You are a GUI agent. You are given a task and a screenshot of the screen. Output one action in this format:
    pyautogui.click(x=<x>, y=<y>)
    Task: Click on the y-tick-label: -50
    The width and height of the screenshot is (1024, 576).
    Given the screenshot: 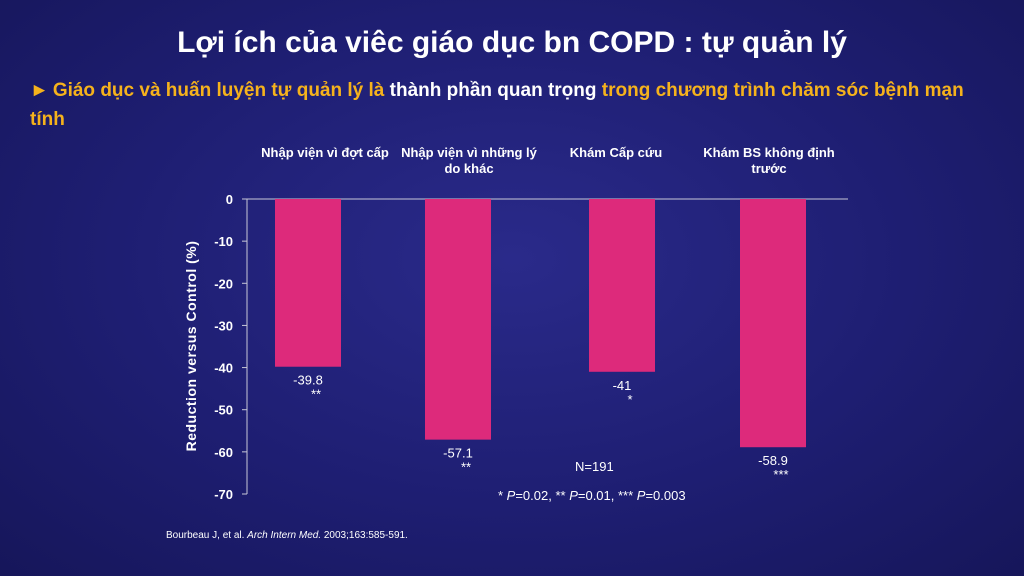 What is the action you would take?
    pyautogui.click(x=223, y=410)
    